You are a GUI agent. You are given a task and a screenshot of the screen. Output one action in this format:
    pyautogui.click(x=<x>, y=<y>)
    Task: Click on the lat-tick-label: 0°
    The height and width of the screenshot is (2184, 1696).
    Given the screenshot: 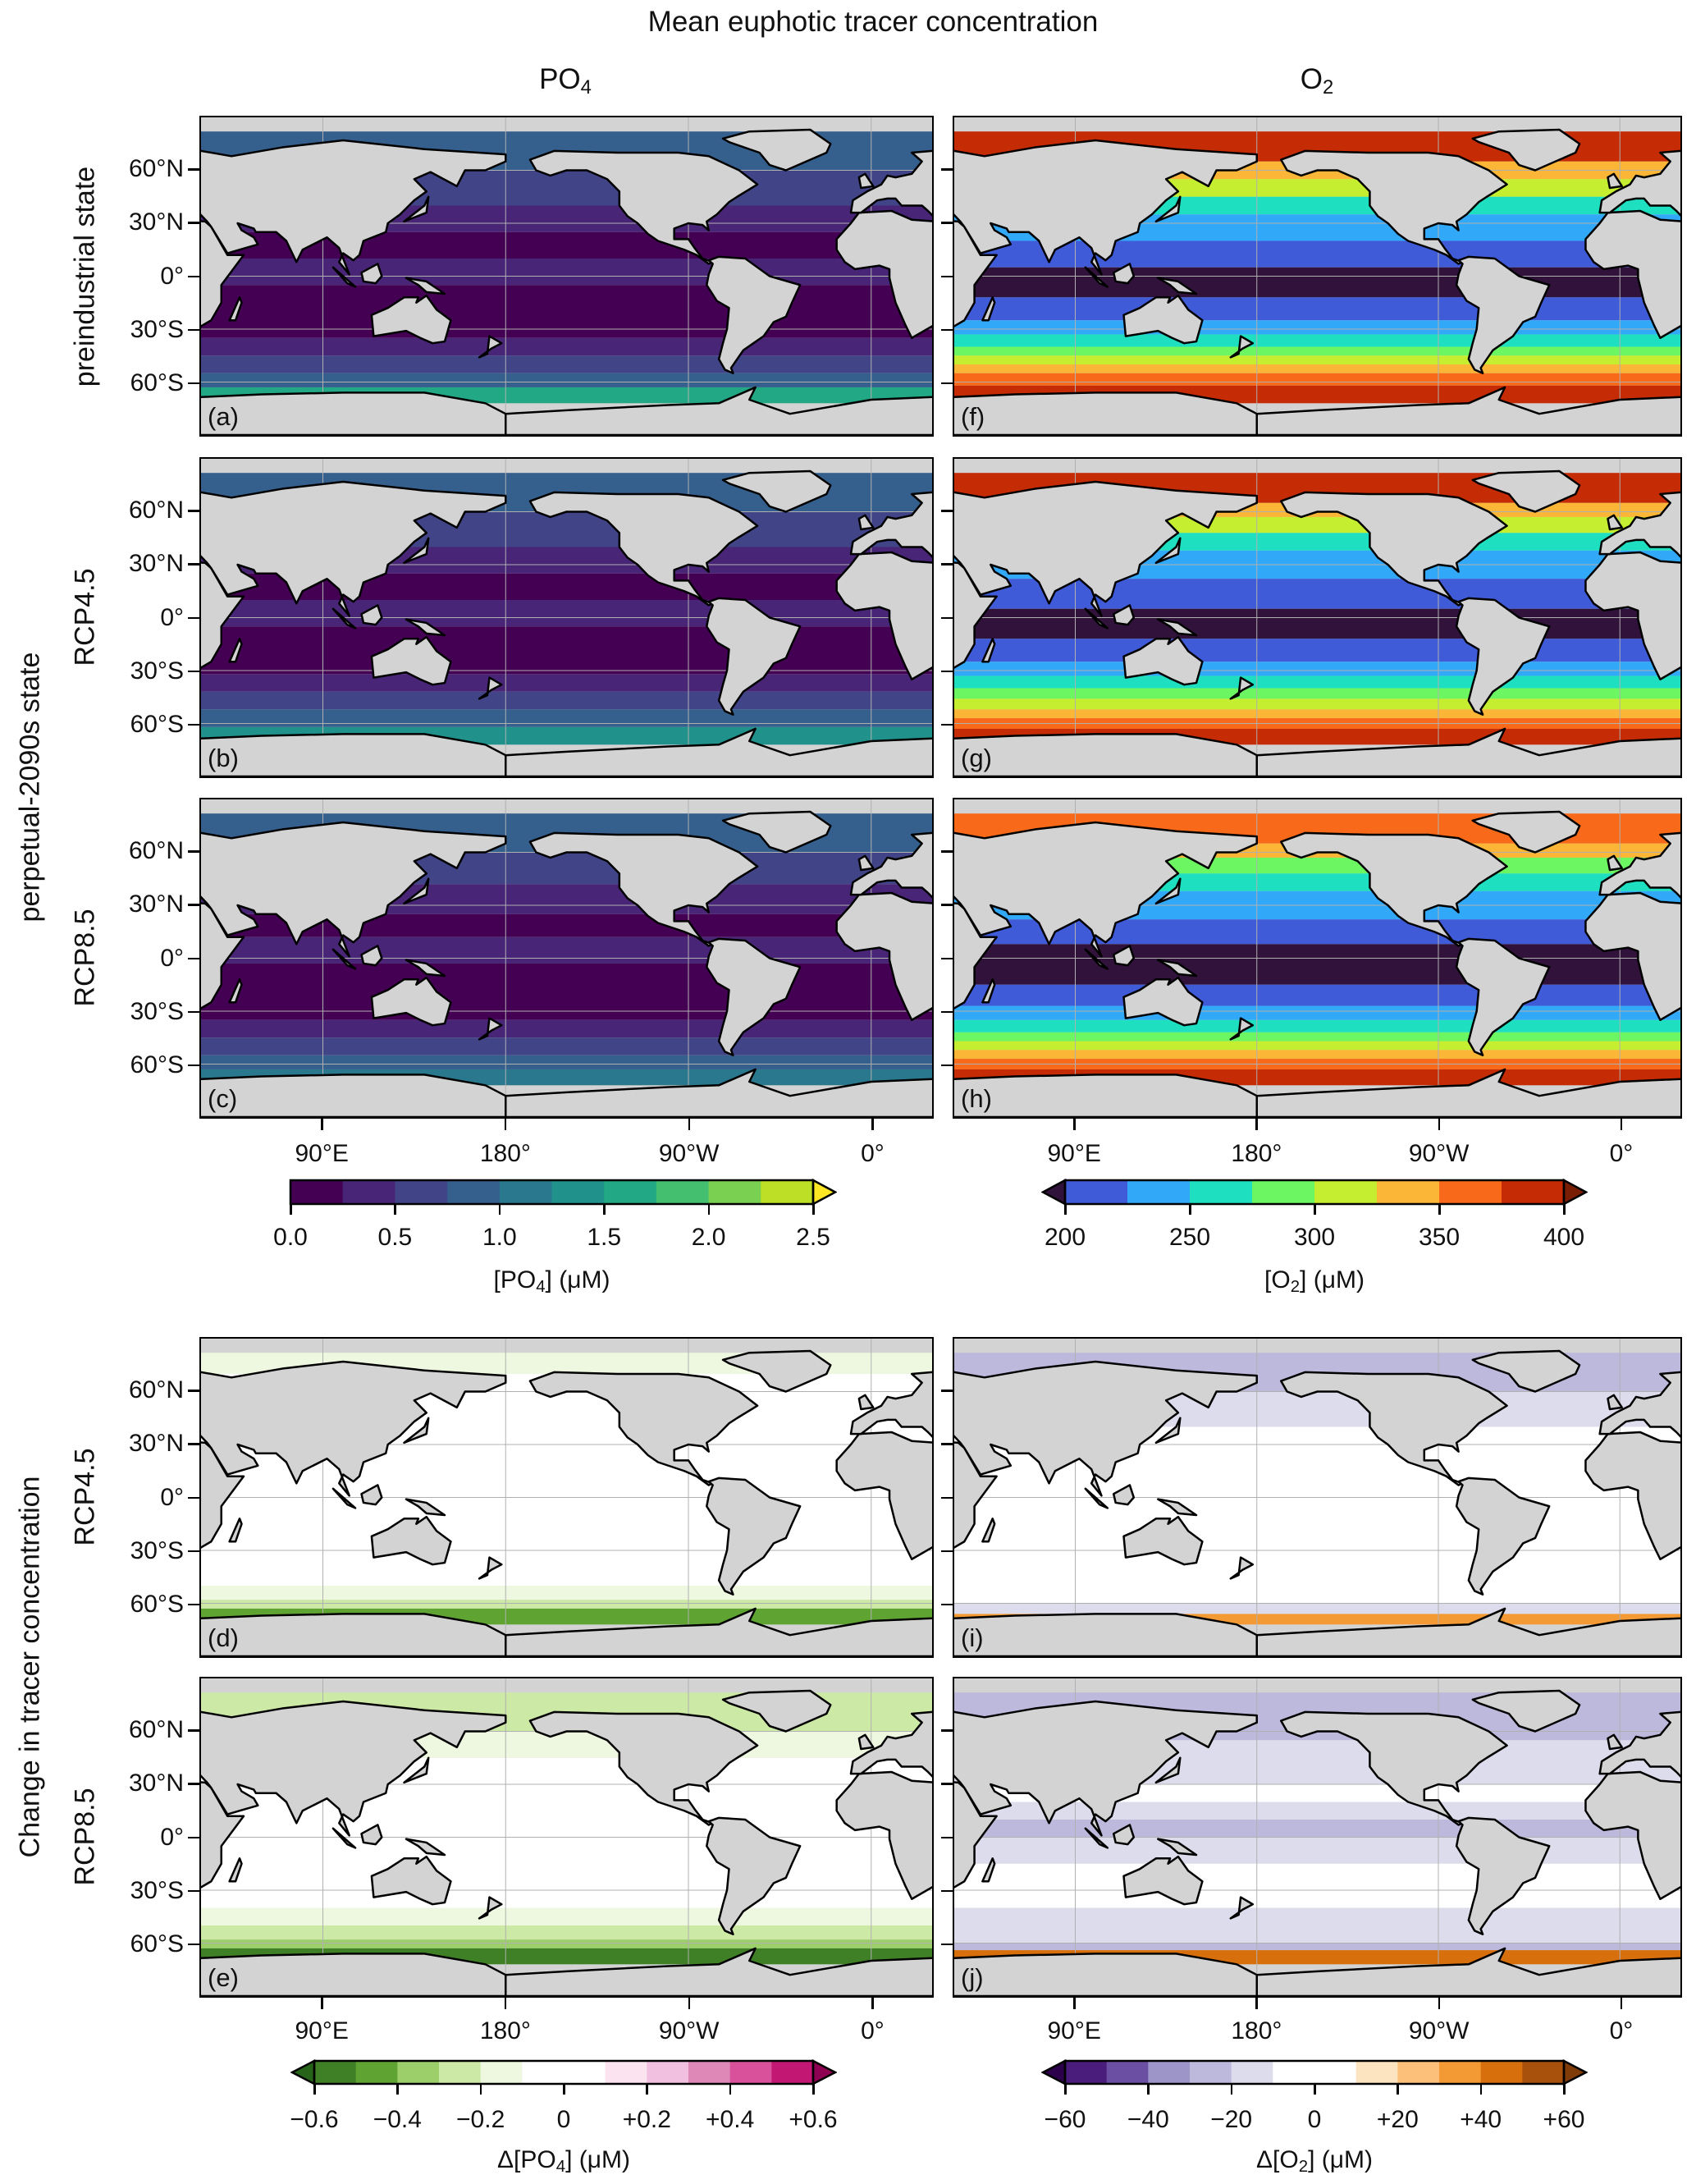 What is the action you would take?
    pyautogui.click(x=172, y=617)
    